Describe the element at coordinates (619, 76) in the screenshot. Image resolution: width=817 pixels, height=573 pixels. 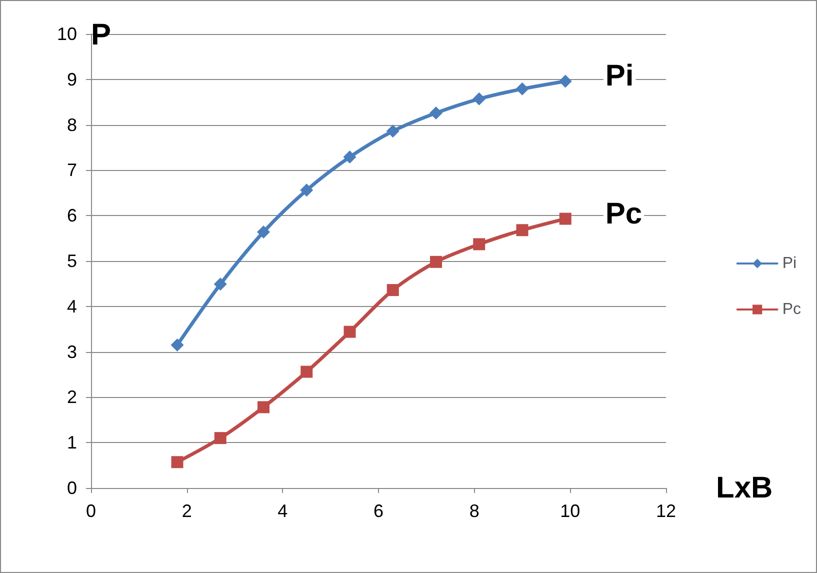
I see `annotation: Pi` at that location.